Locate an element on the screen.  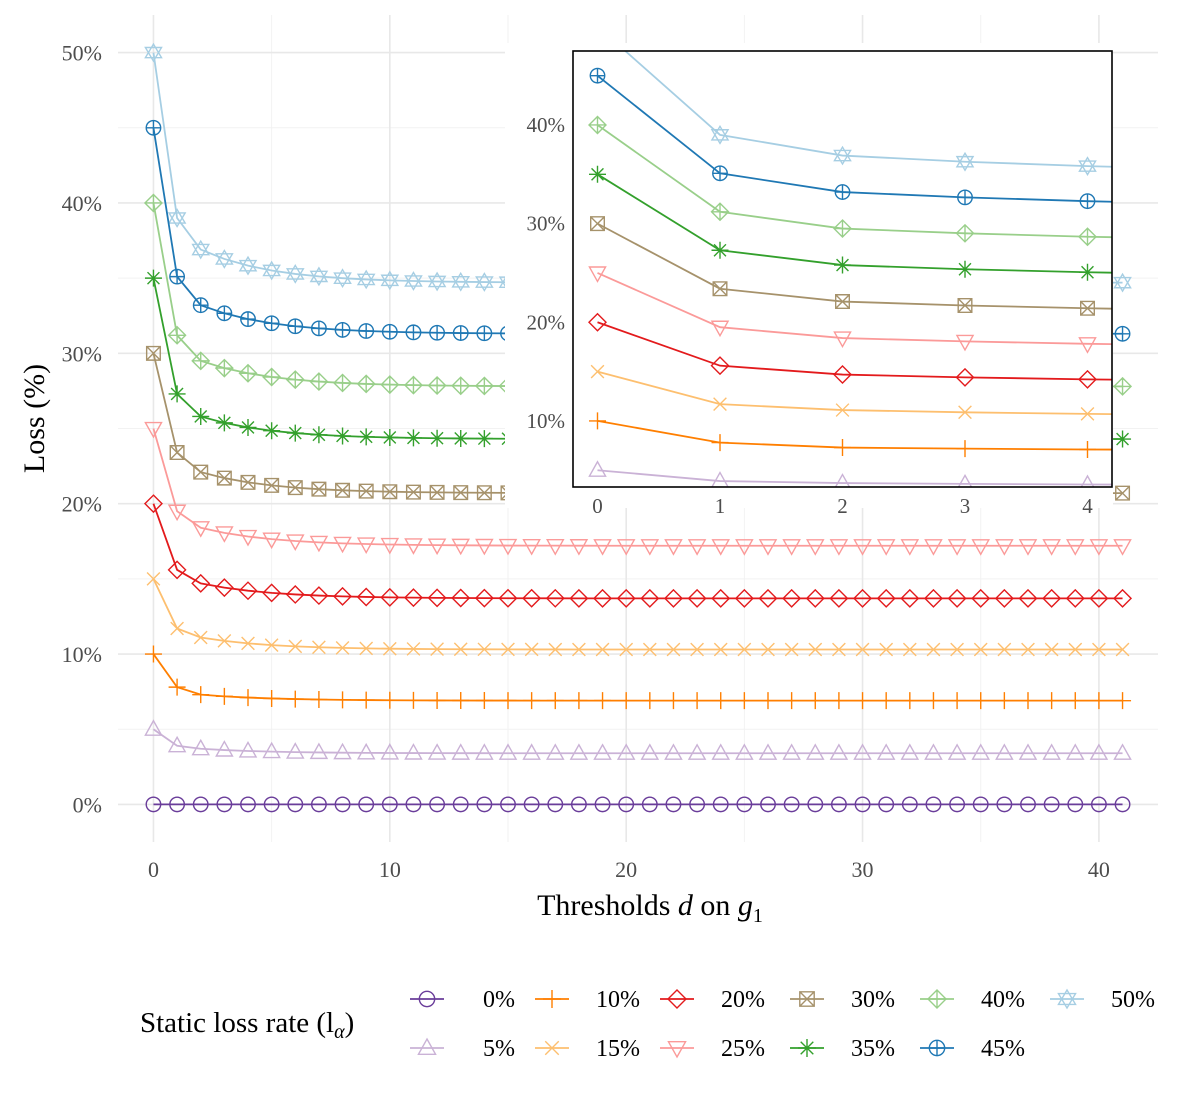
series-10pct is located at coordinates (638, 678).